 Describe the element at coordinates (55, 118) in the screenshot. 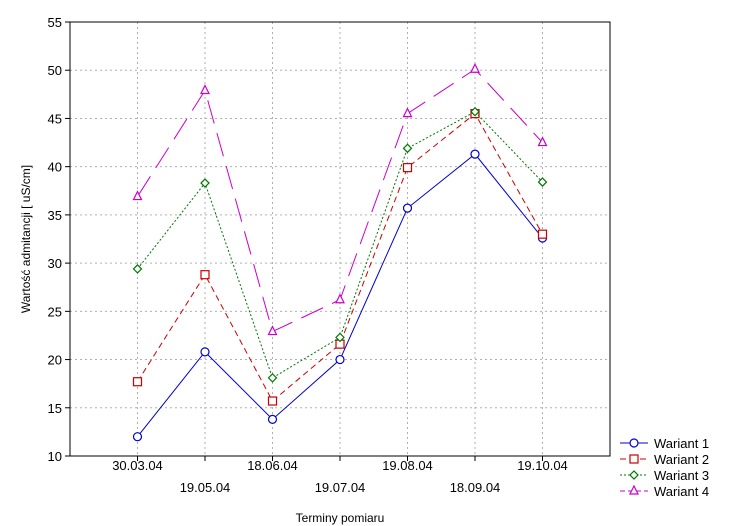

I see `y-tick-label: 45` at that location.